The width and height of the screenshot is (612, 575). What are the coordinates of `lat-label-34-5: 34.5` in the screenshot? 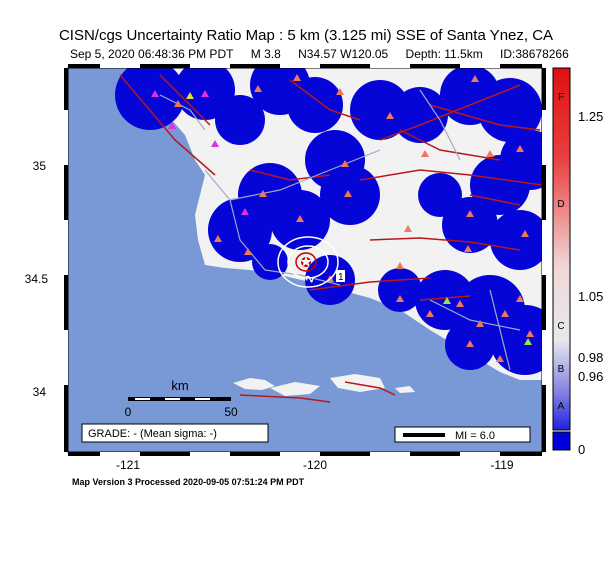 It's located at (37, 279).